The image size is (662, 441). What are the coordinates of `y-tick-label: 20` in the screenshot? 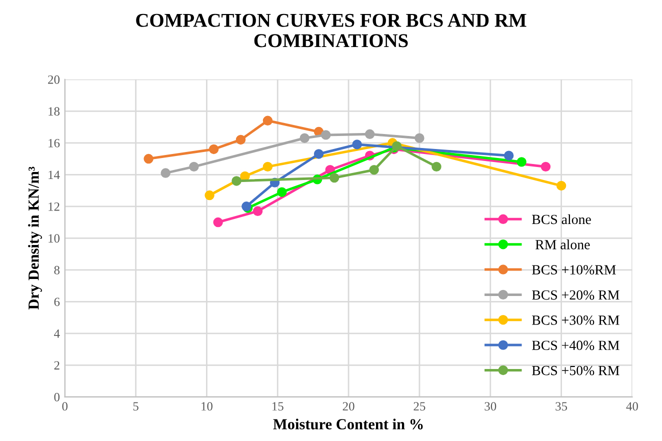 It's located at (54, 79).